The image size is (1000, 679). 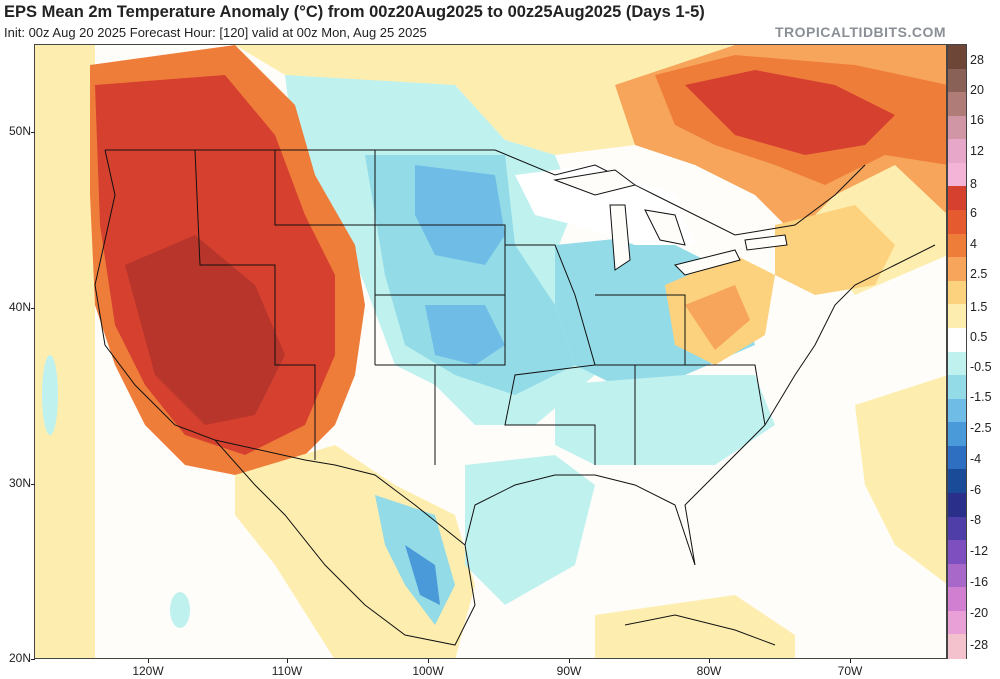 I want to click on region-southeast-cool, so click(x=665, y=420).